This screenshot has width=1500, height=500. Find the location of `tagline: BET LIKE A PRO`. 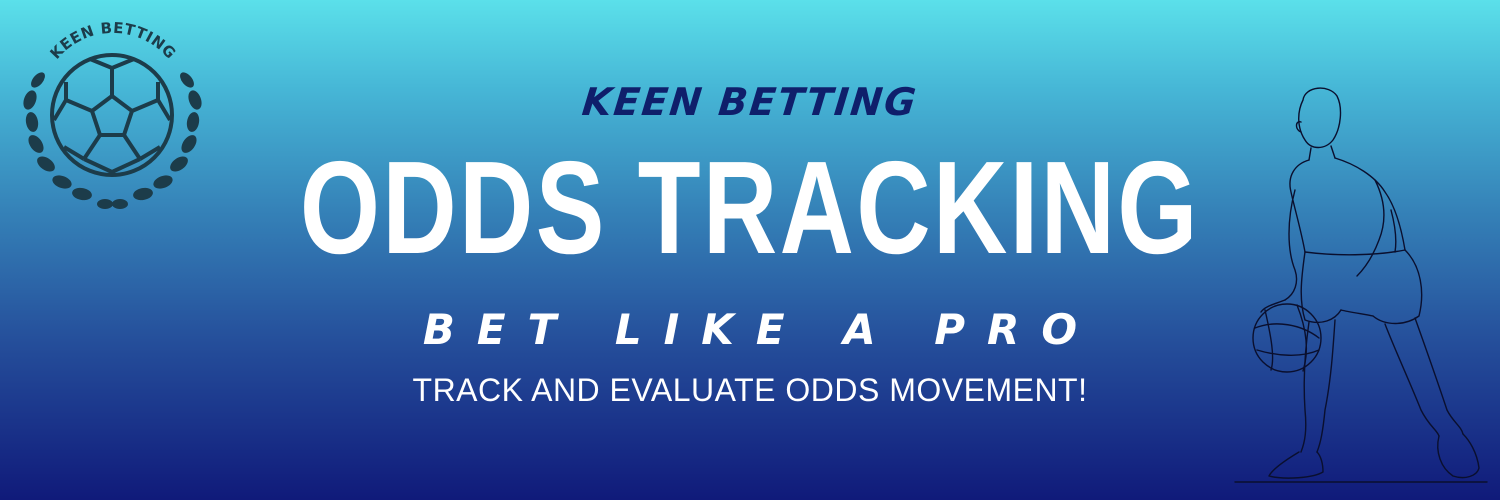

tagline: BET LIKE A PRO is located at coordinates (761, 329).